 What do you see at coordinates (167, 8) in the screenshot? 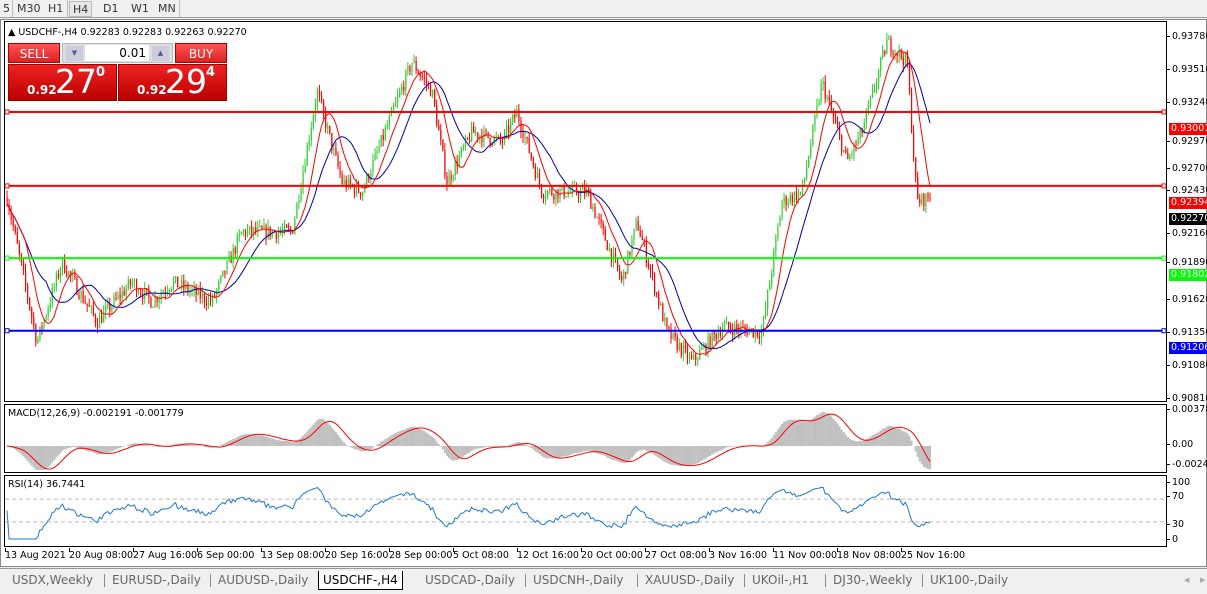
I see `tf-mn: MN` at bounding box center [167, 8].